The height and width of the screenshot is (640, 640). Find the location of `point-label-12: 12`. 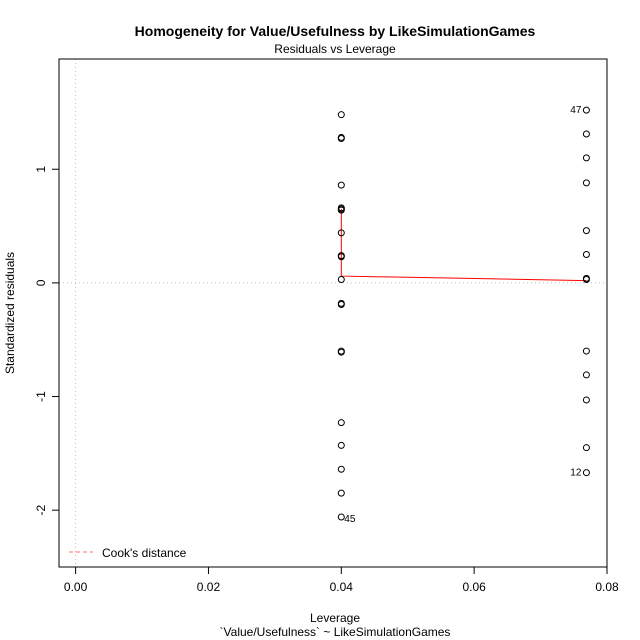

point-label-12: 12 is located at coordinates (576, 473).